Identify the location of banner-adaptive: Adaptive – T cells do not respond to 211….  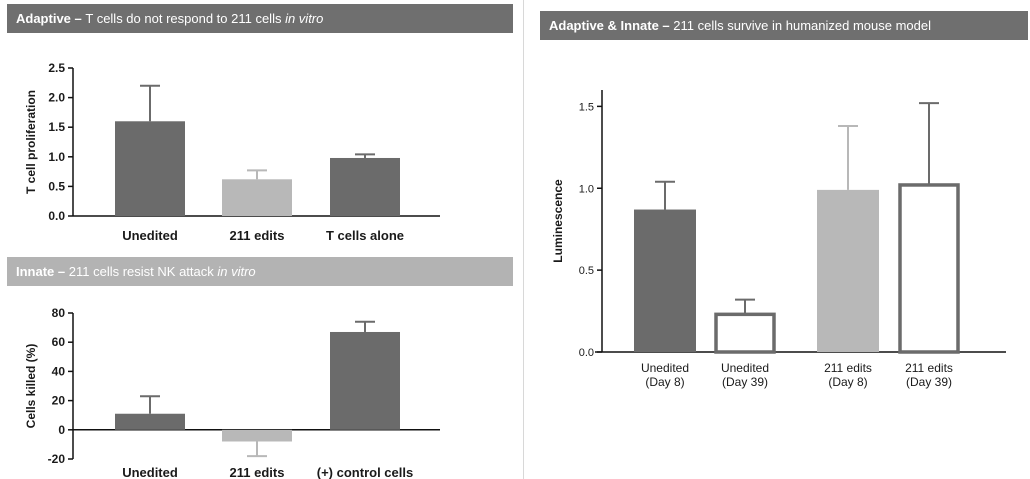
(260, 18).